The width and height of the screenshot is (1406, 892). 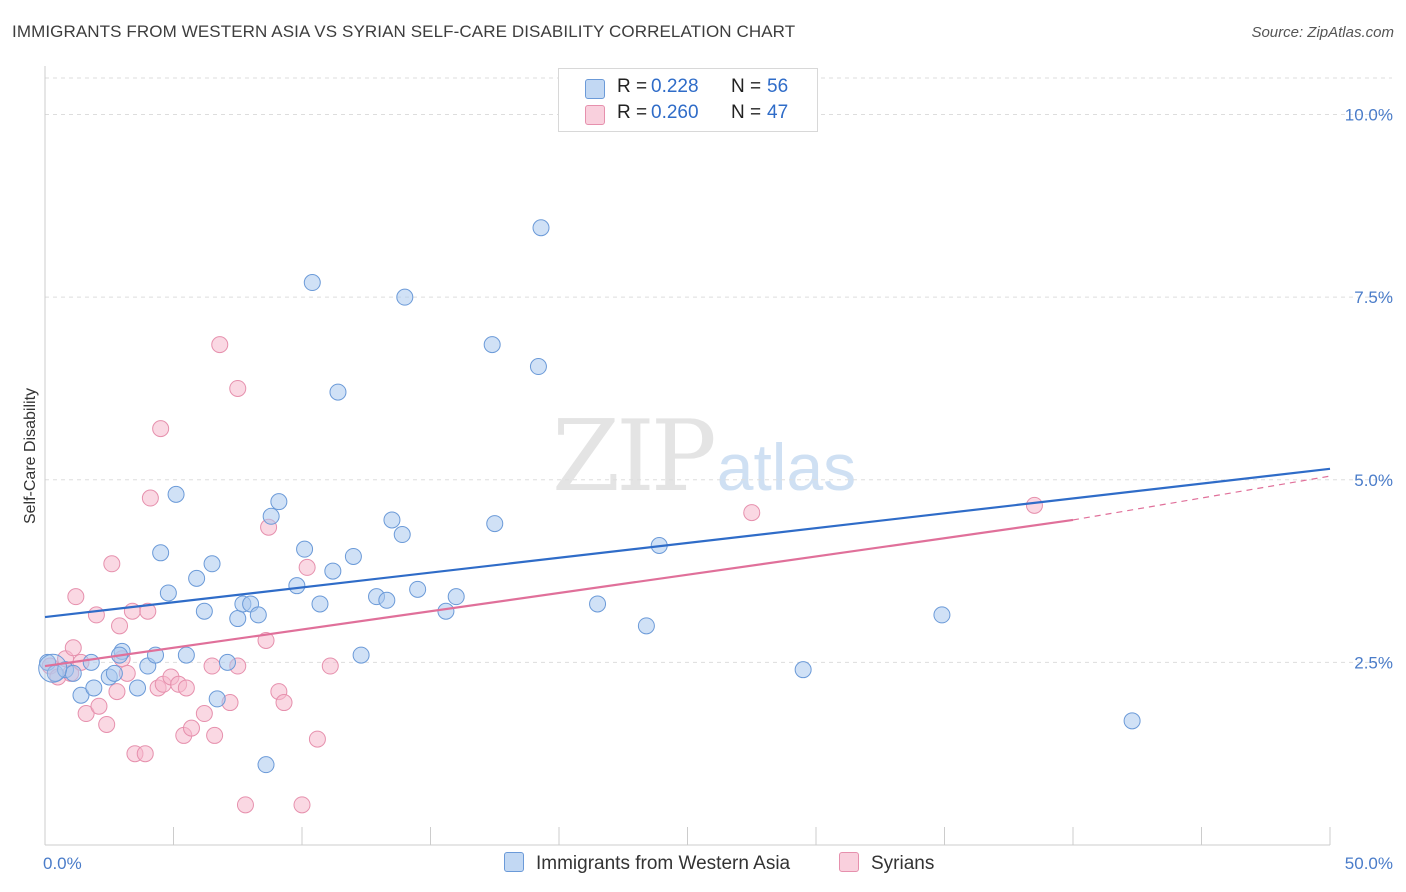 I want to click on x-tick-label: 50.0%, so click(x=1369, y=863).